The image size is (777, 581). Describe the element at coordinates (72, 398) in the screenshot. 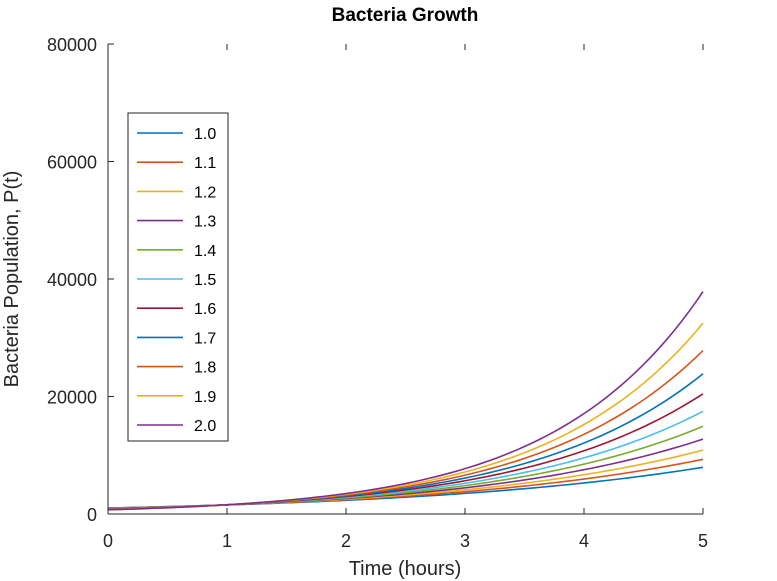

I see `y-tick-label-1: 20000` at that location.